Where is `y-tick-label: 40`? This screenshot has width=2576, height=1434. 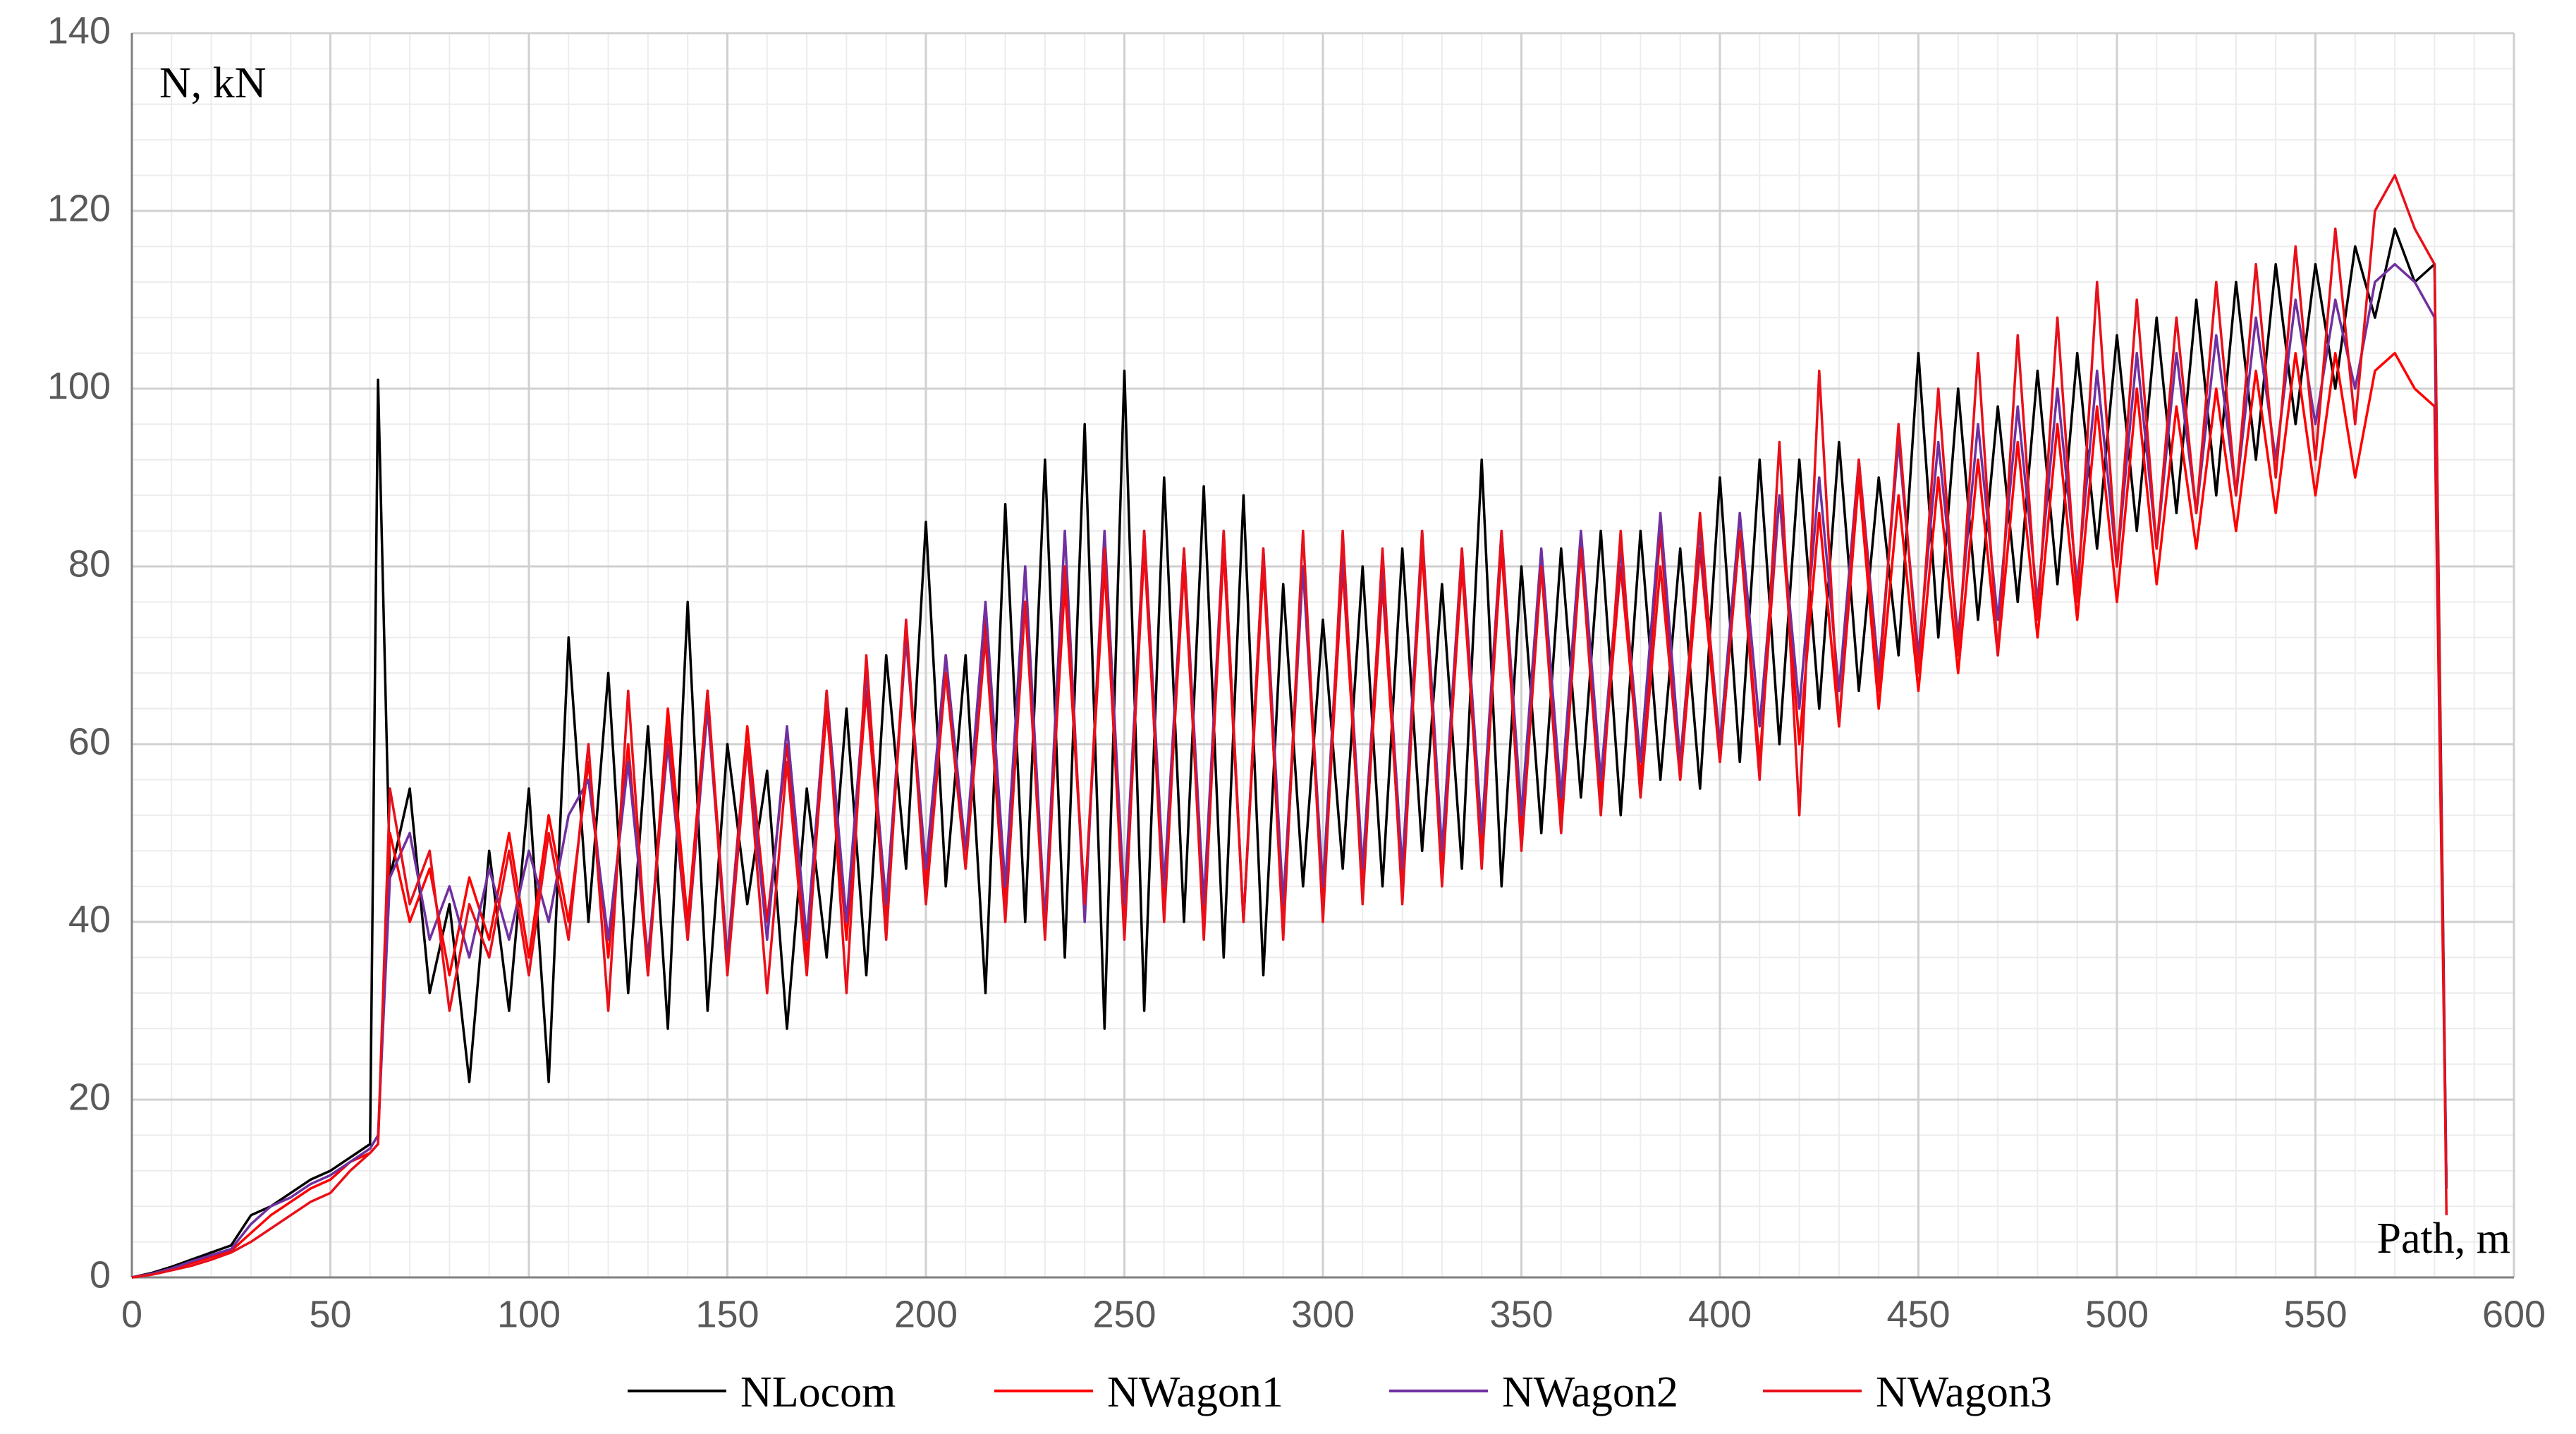 y-tick-label: 40 is located at coordinates (90, 919).